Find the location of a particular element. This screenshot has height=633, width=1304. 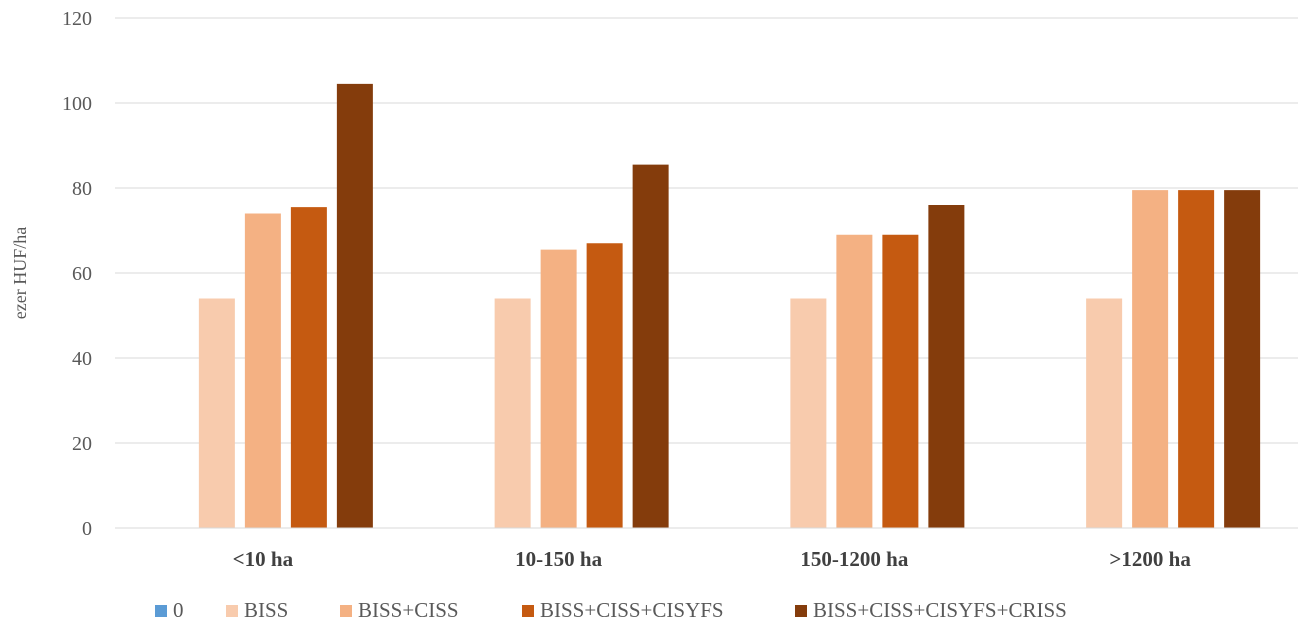

legend-label: BISS+CISS+CISYFS is located at coordinates (632, 610).